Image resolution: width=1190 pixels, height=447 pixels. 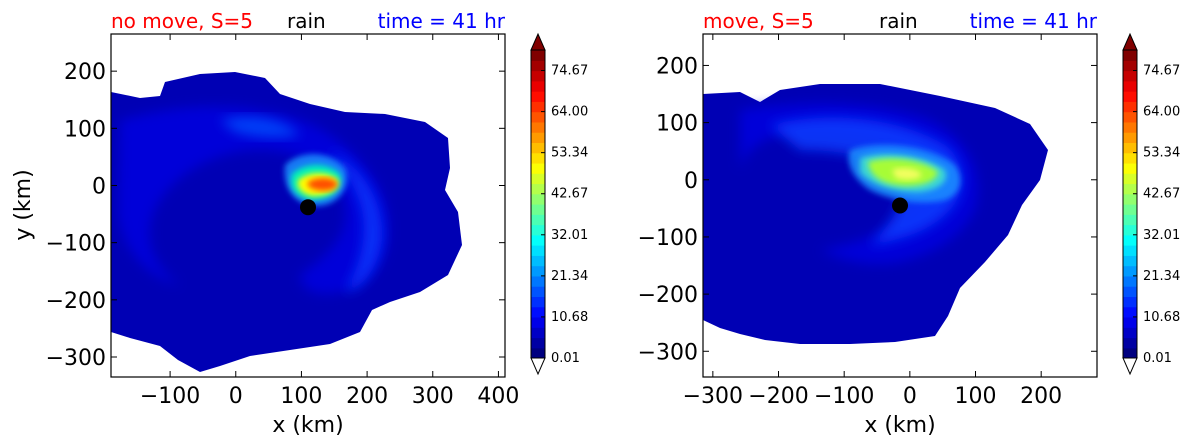 What do you see at coordinates (367, 396) in the screenshot?
I see `left-xtick-label: 200` at bounding box center [367, 396].